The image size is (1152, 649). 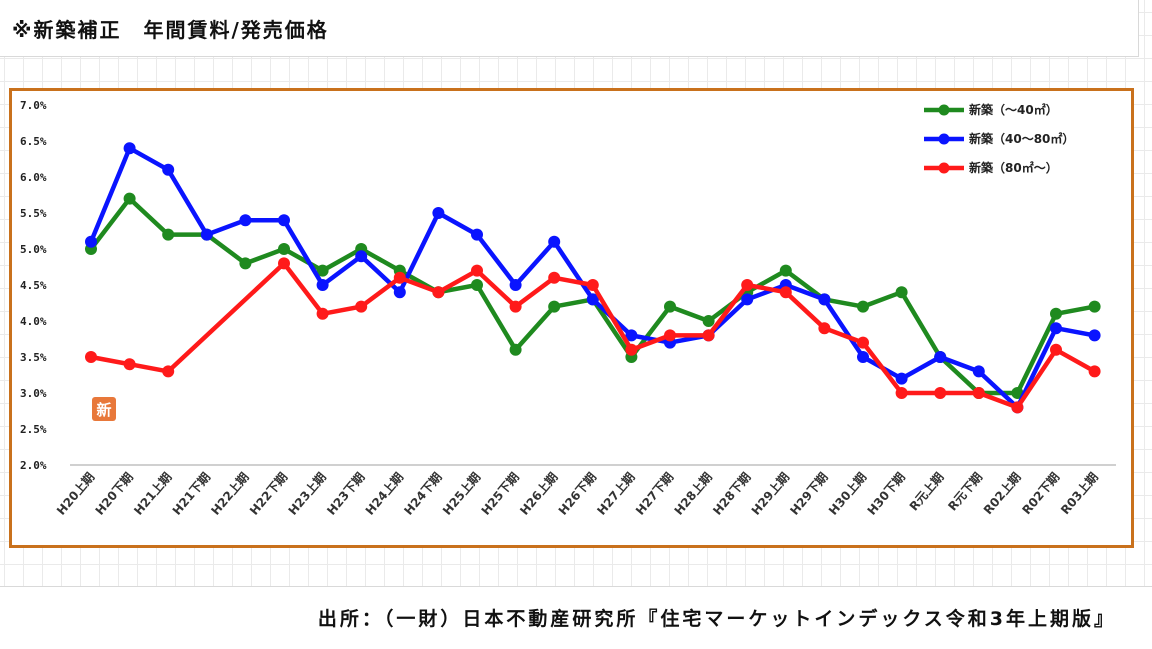 I want to click on y-tick-label: 3.5%, so click(x=33, y=357).